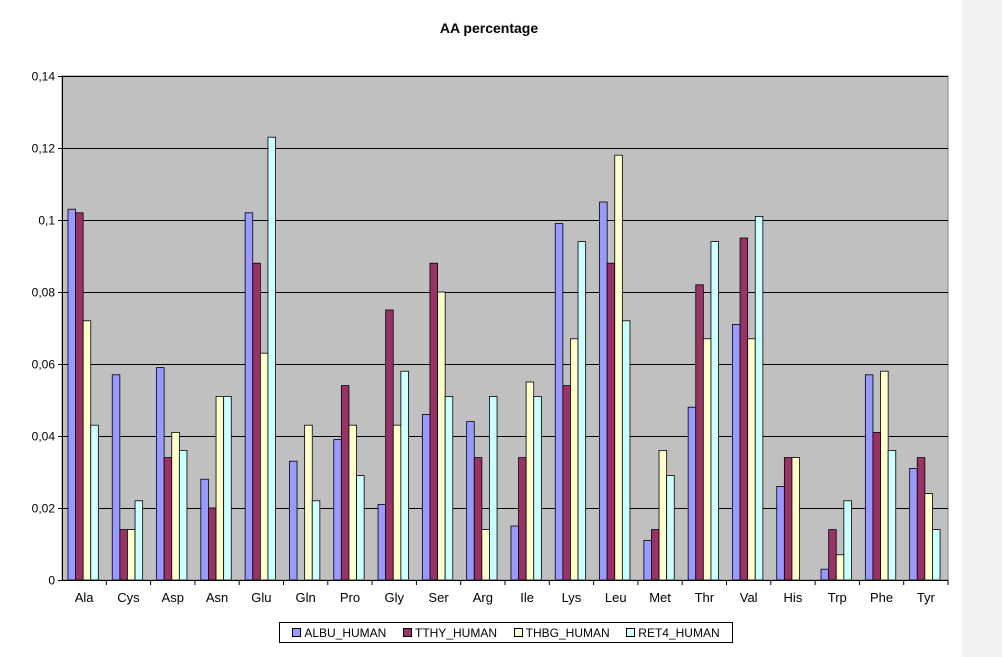 The height and width of the screenshot is (657, 1002). Describe the element at coordinates (44, 77) in the screenshot. I see `y-tick-label: 0,14` at that location.